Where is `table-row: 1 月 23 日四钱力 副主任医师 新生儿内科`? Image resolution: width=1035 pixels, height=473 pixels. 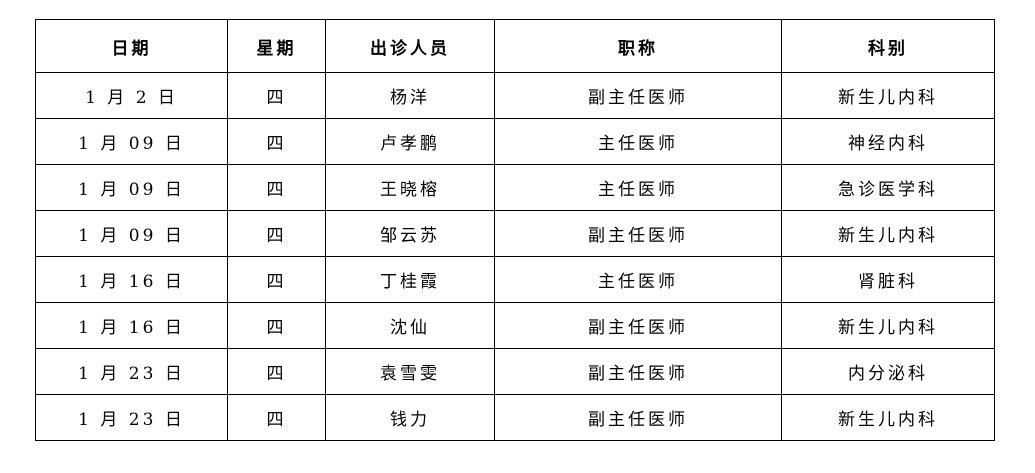
table-row: 1 月 23 日四钱力 副主任医师 新生儿内科 is located at coordinates (515, 417).